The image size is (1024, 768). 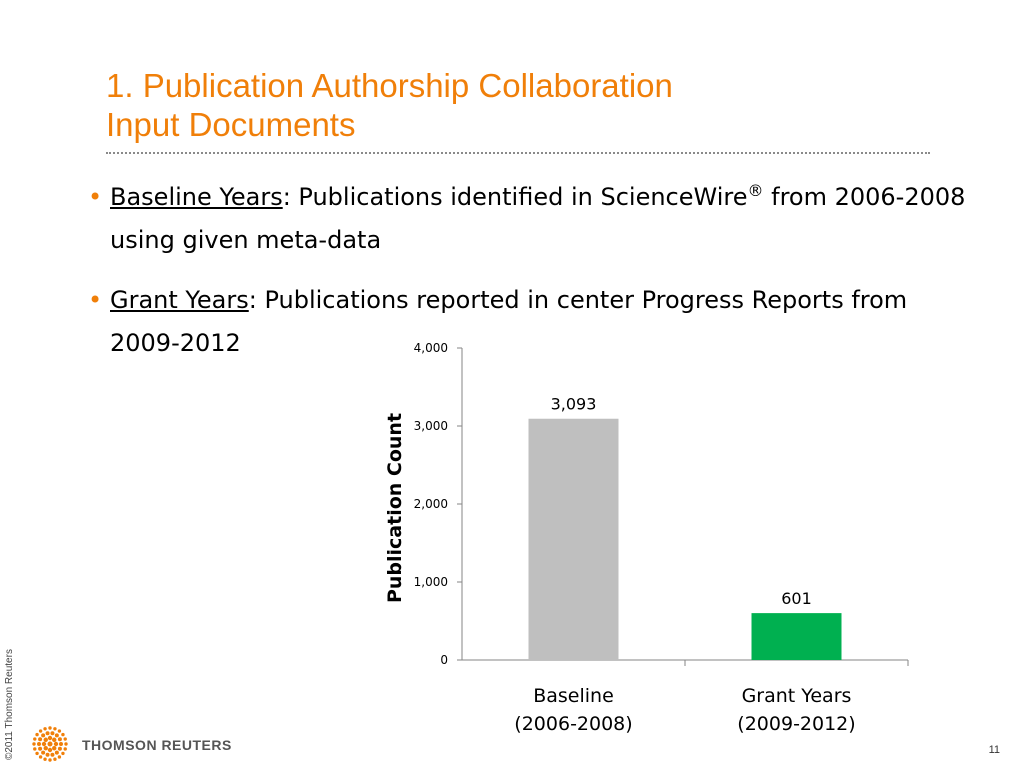 I want to click on y-tick-label: 4,000, so click(x=431, y=348).